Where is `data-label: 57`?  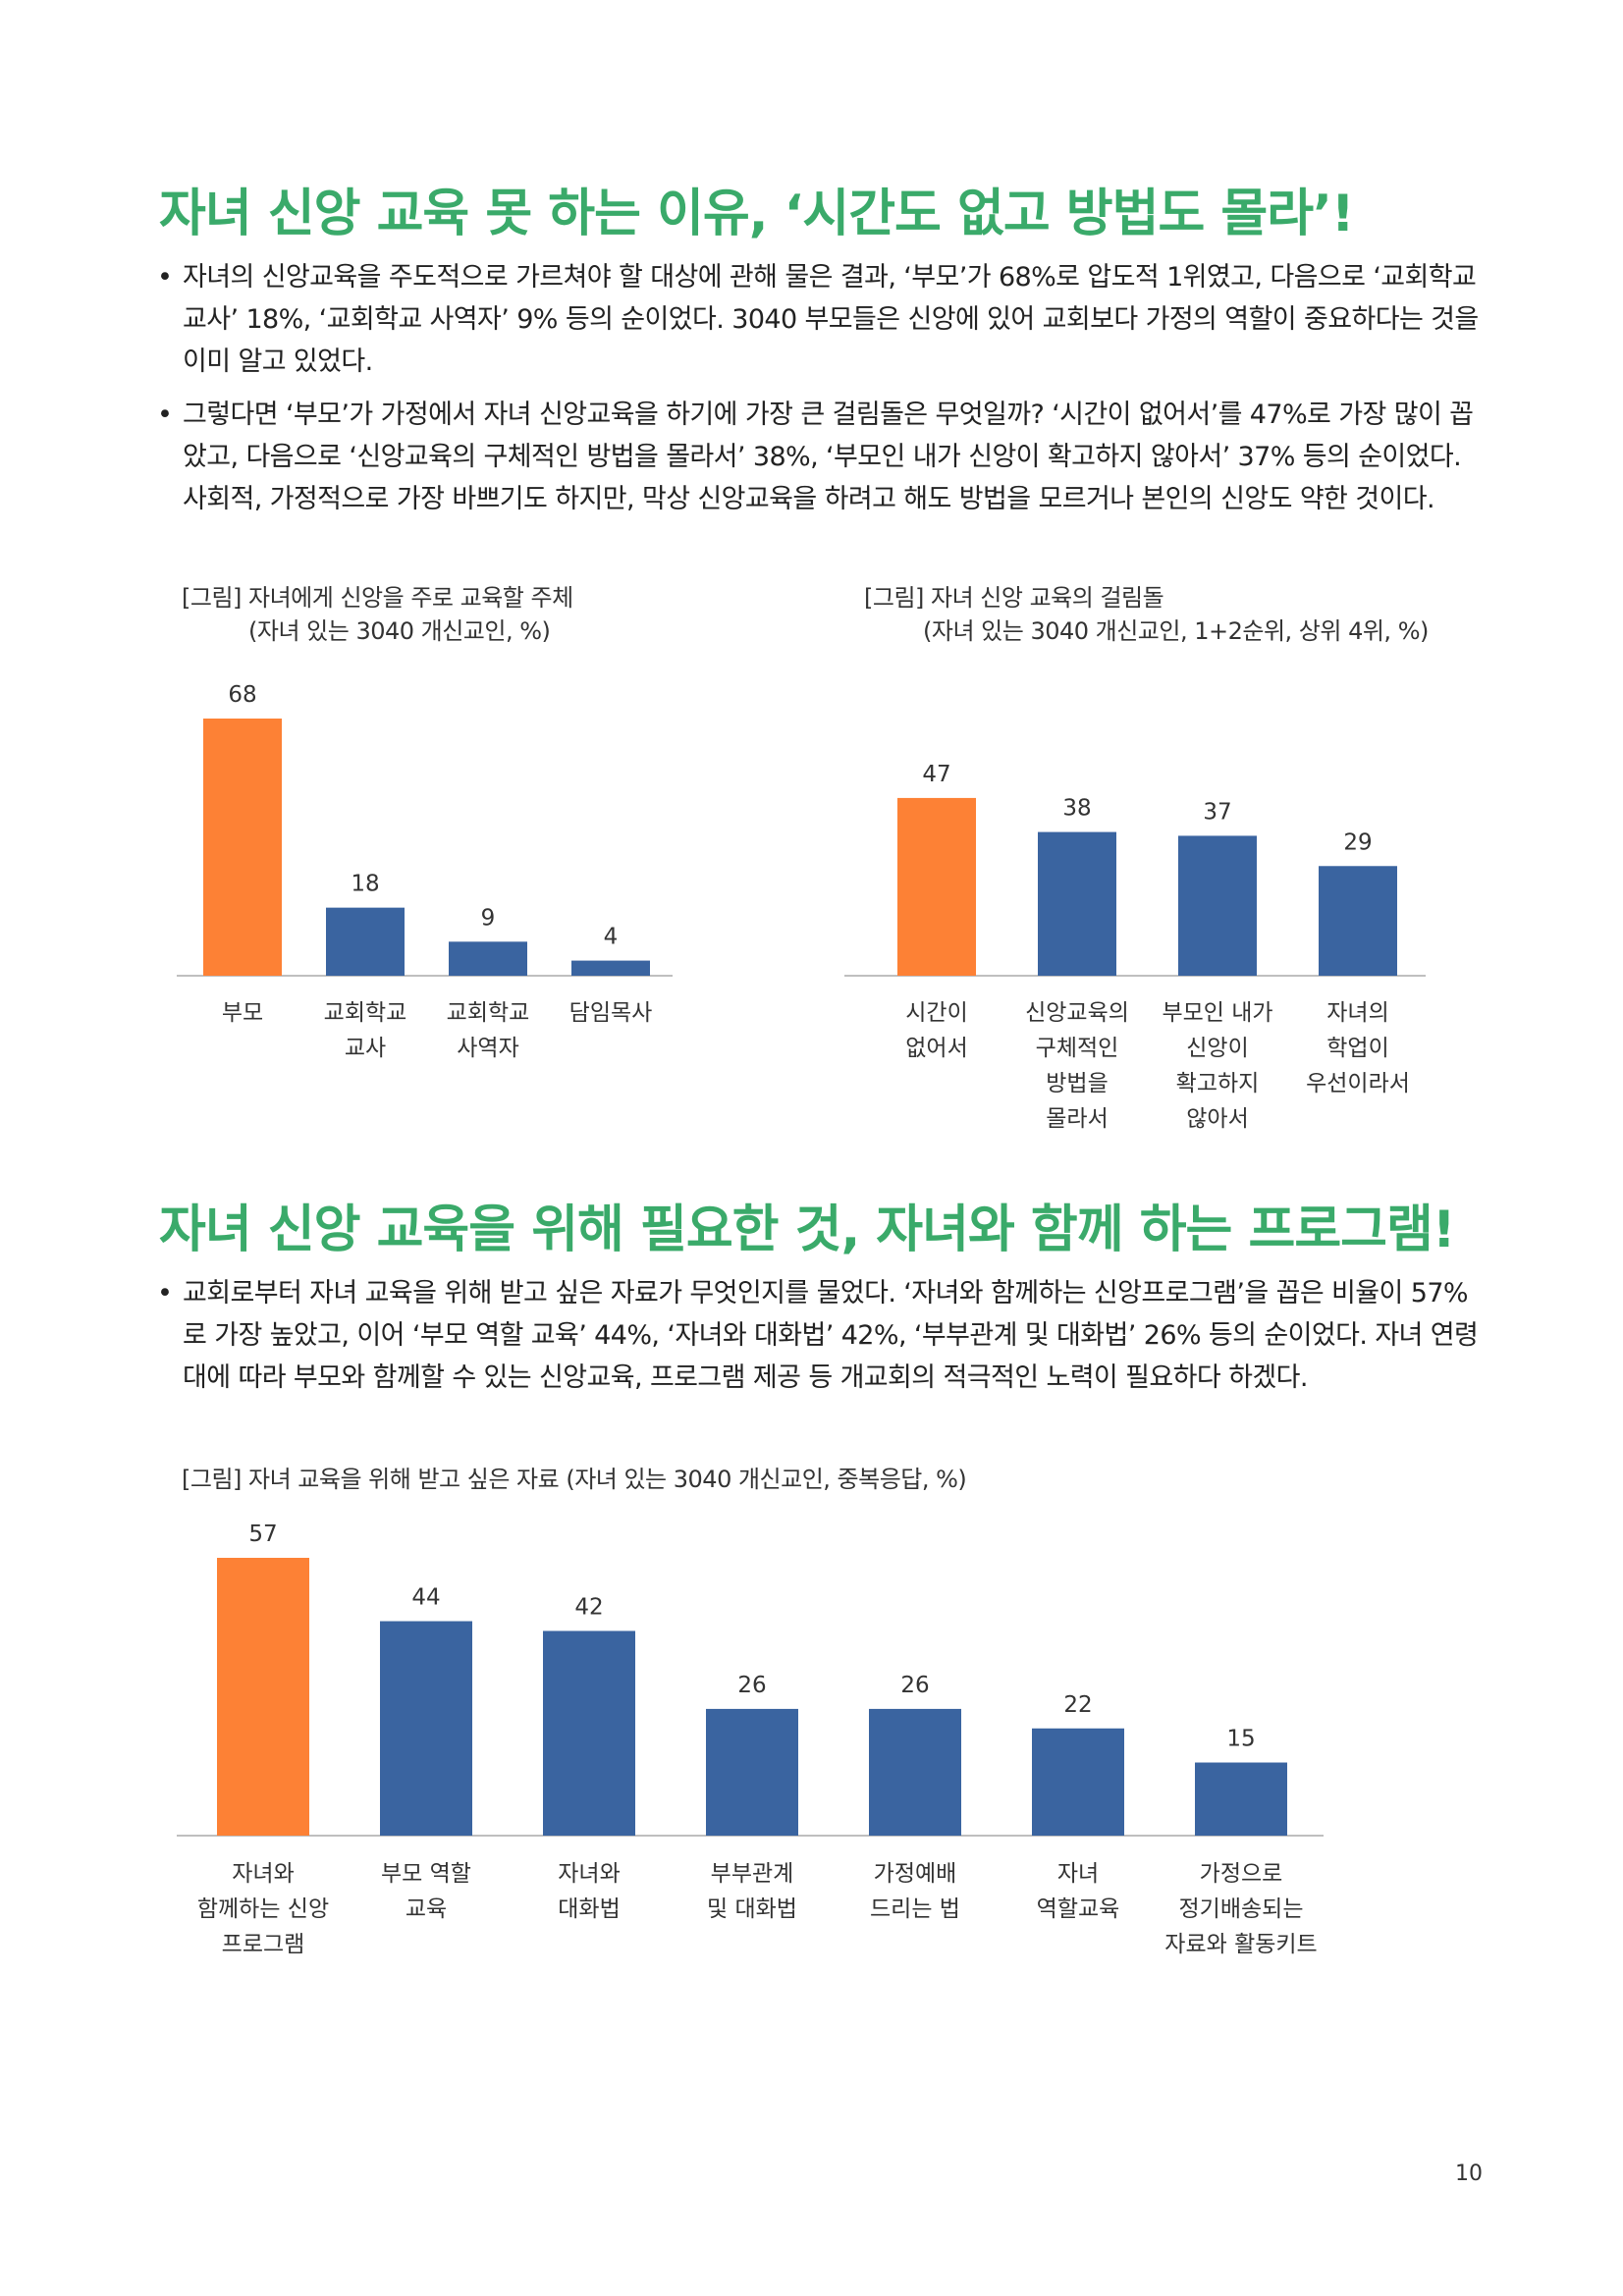
data-label: 57 is located at coordinates (262, 1534).